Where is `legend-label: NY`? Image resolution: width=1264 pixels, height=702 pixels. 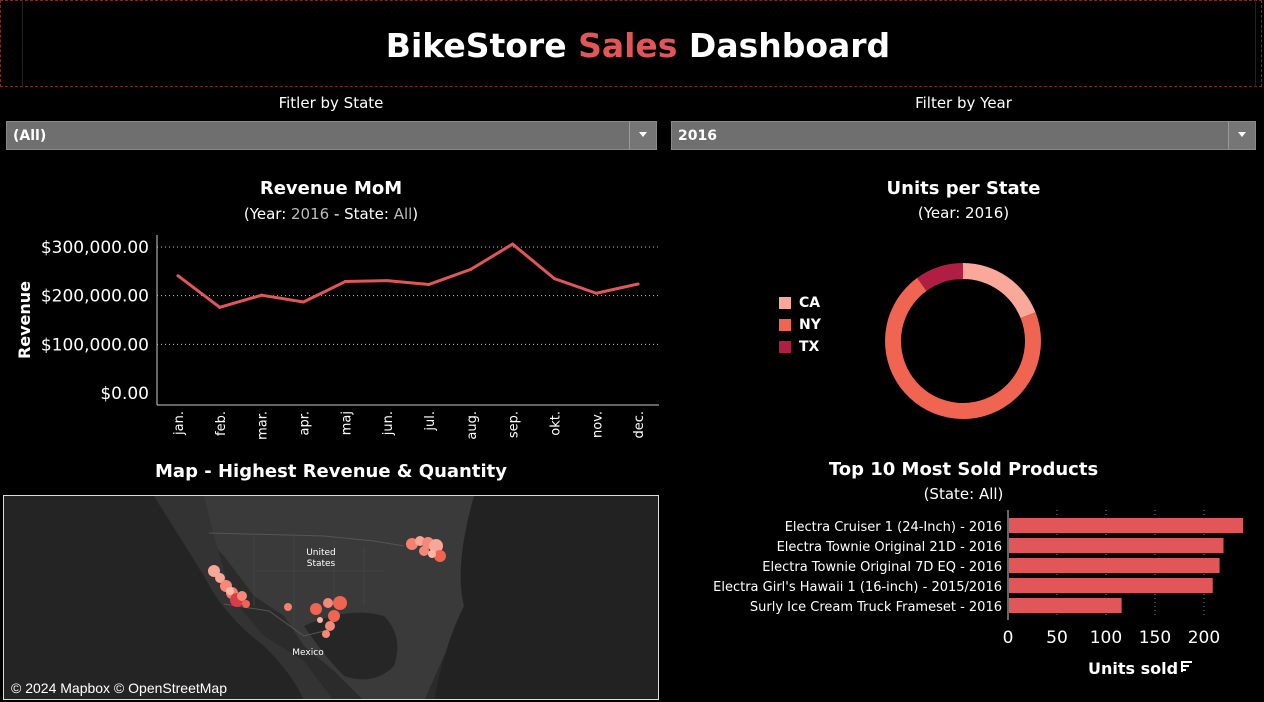
legend-label: NY is located at coordinates (810, 325).